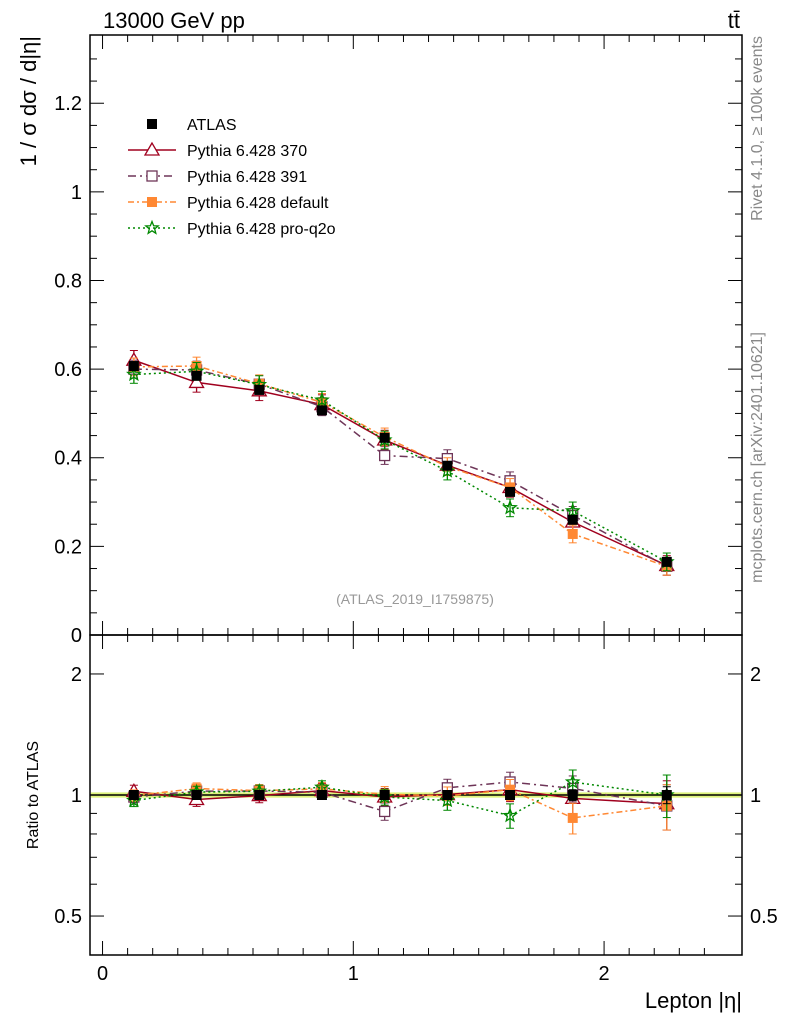 This screenshot has width=786, height=1029. I want to click on legend-item: Pythia 6.428 391, so click(217, 177).